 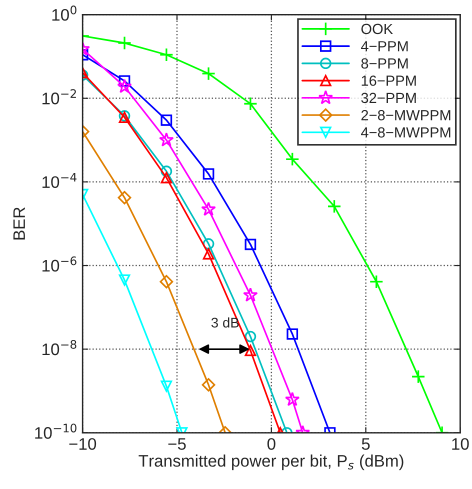 What do you see at coordinates (384, 63) in the screenshot?
I see `legend-label: 8−PPM` at bounding box center [384, 63].